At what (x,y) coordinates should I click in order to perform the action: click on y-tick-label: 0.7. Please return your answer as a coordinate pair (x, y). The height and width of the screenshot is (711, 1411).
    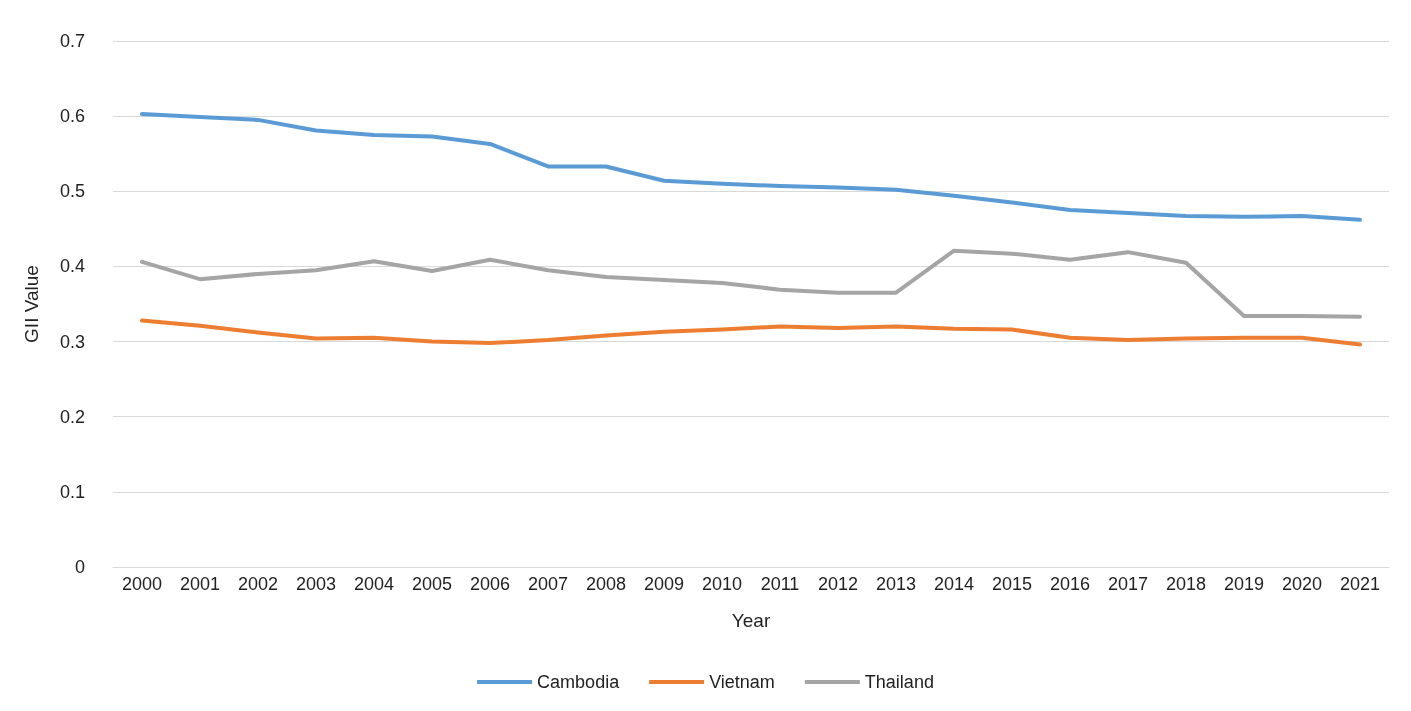
    Looking at the image, I should click on (72, 41).